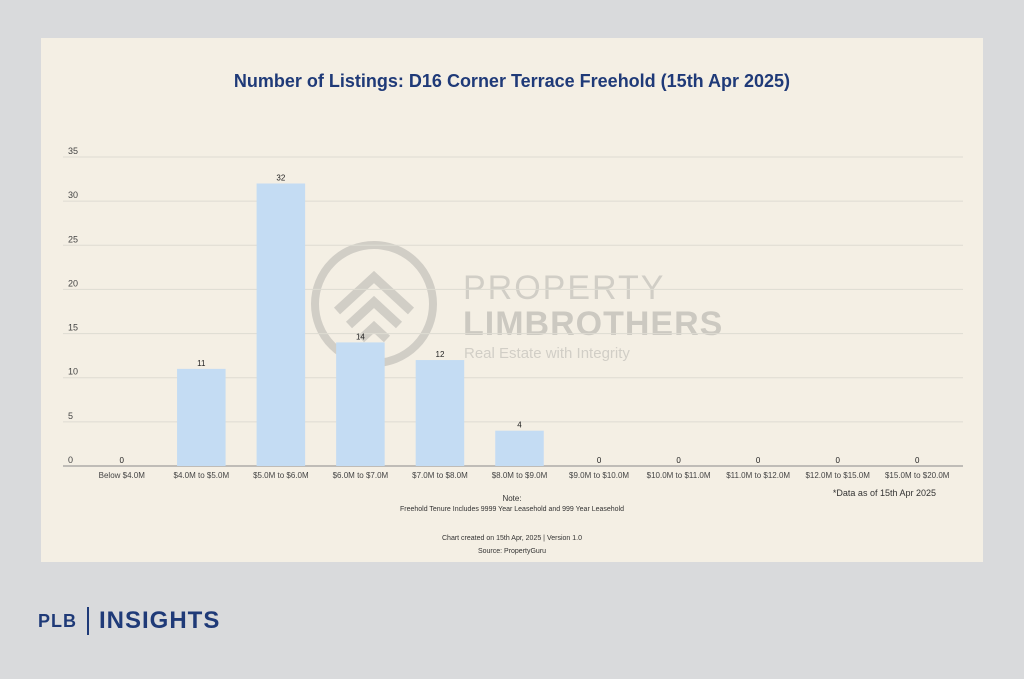 The width and height of the screenshot is (1024, 679). I want to click on x-tick-label: $10.0M to $11.0M, so click(679, 475).